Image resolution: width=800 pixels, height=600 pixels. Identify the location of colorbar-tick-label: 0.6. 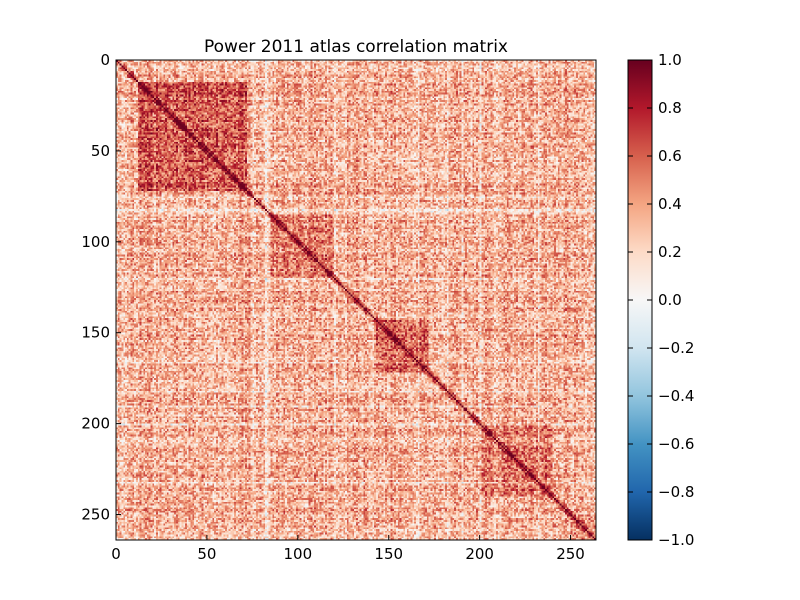
(670, 156).